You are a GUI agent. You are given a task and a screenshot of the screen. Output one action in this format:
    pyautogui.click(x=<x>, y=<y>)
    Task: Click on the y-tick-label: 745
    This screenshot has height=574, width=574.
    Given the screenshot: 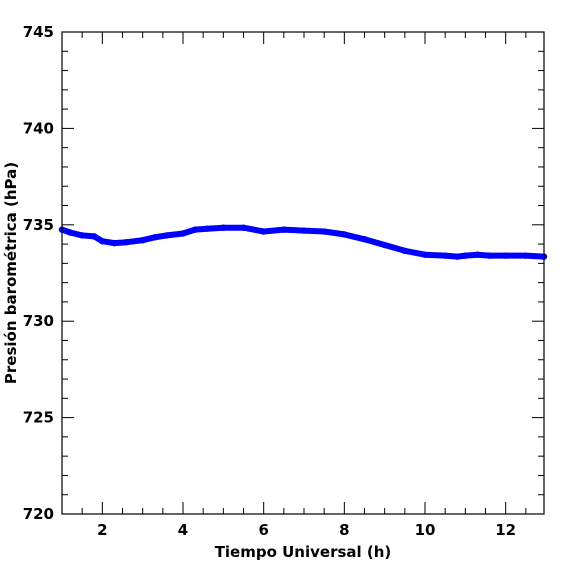 What is the action you would take?
    pyautogui.click(x=38, y=32)
    